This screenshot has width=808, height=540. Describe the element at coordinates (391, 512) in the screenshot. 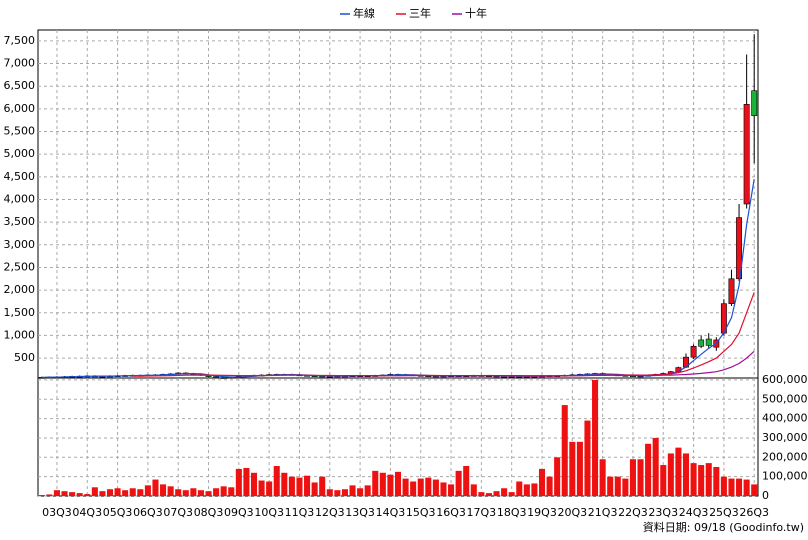

I see `x-tick-label: 14Q3` at that location.